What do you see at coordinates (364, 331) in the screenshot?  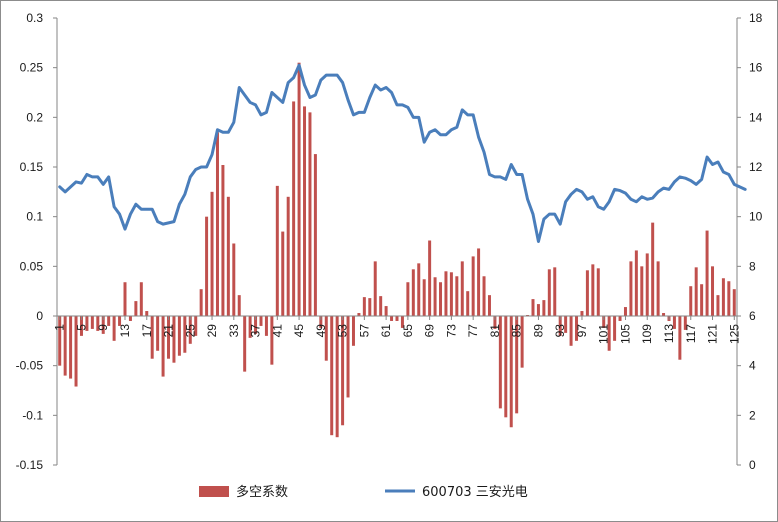 I see `x-tick-label: 57` at bounding box center [364, 331].